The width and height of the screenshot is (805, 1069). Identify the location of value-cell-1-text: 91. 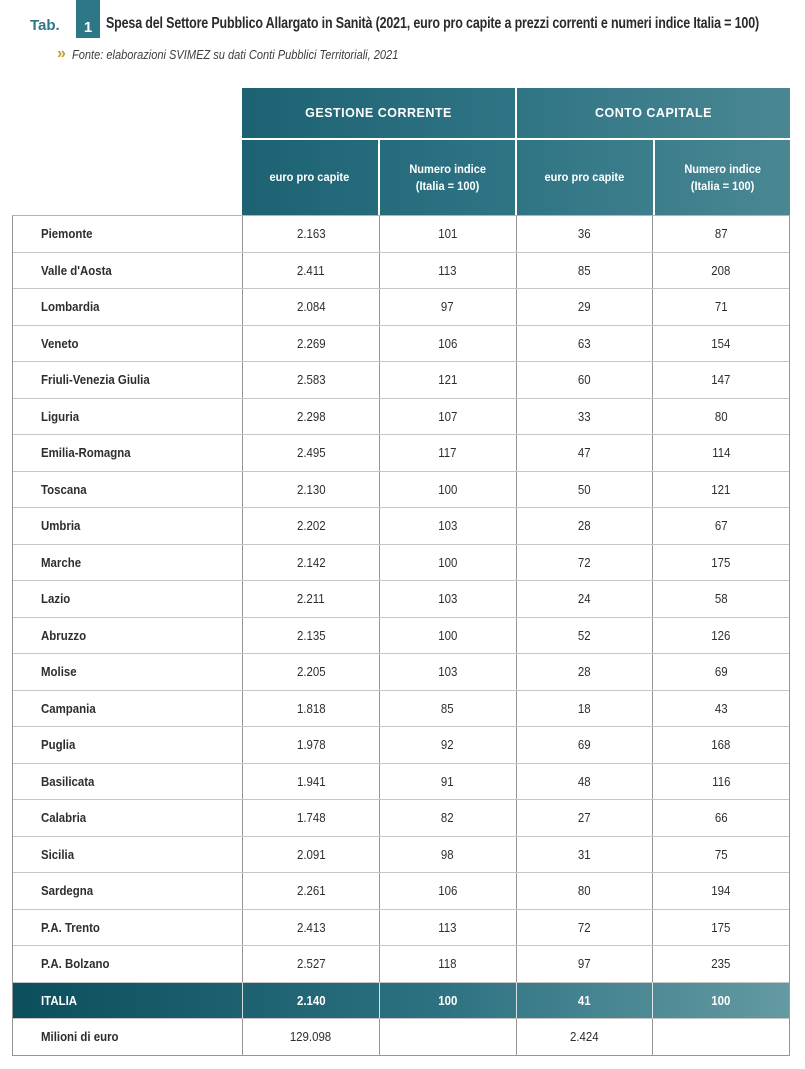
(447, 781).